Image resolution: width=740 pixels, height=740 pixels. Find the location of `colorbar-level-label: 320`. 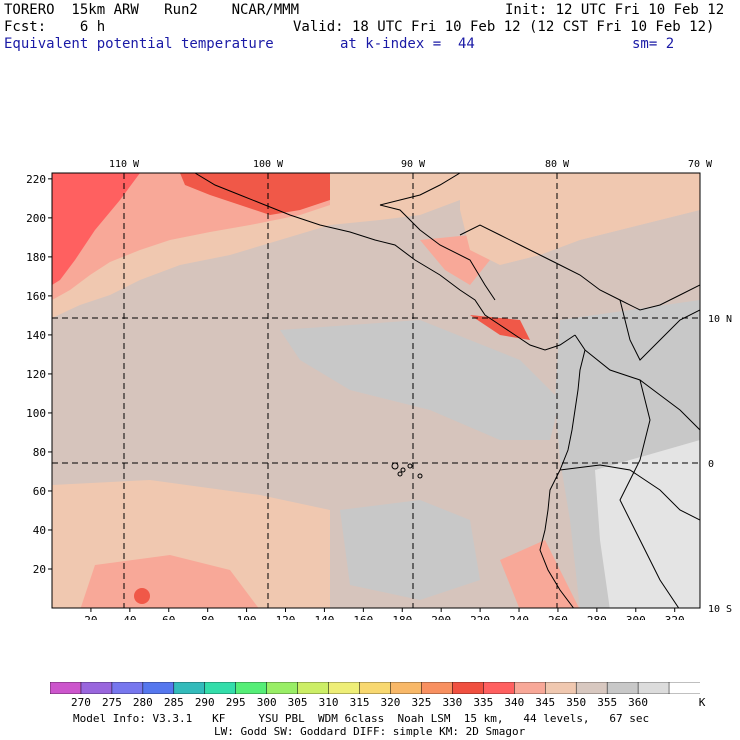

colorbar-level-label: 320 is located at coordinates (390, 702).